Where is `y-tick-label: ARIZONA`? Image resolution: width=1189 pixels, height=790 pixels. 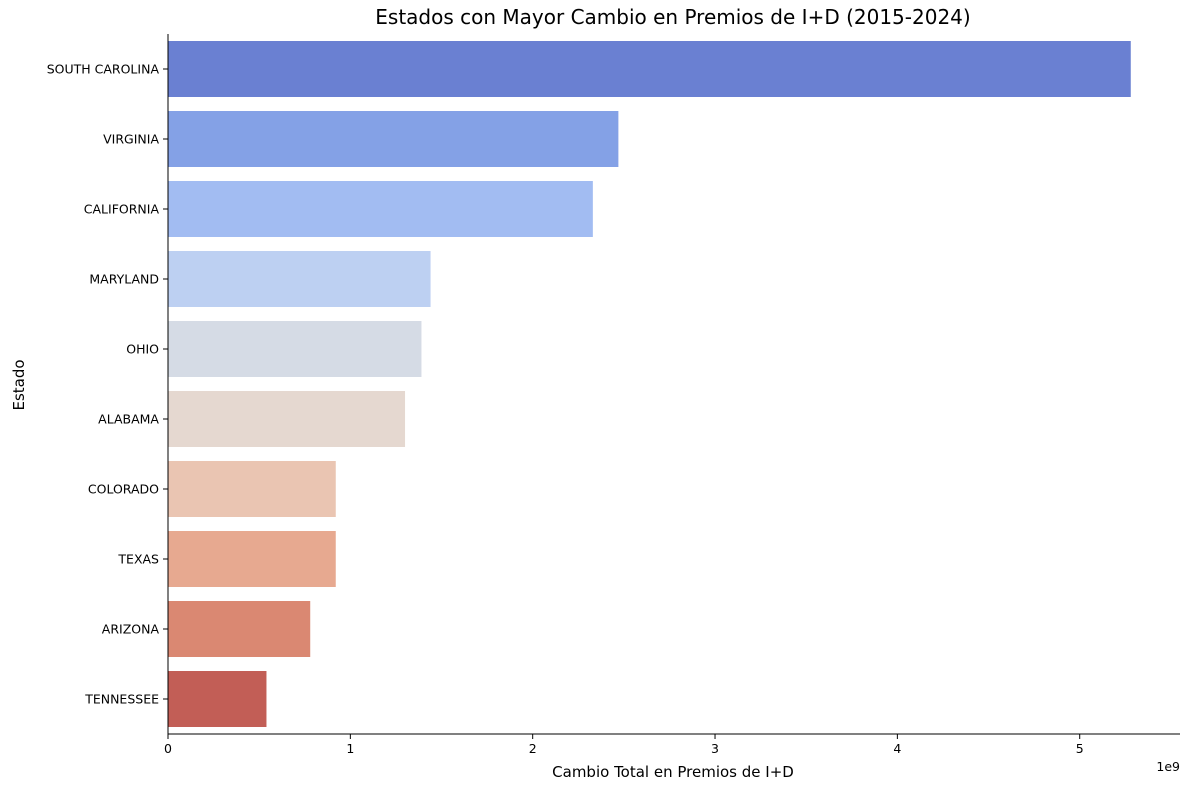
y-tick-label: ARIZONA is located at coordinates (131, 629).